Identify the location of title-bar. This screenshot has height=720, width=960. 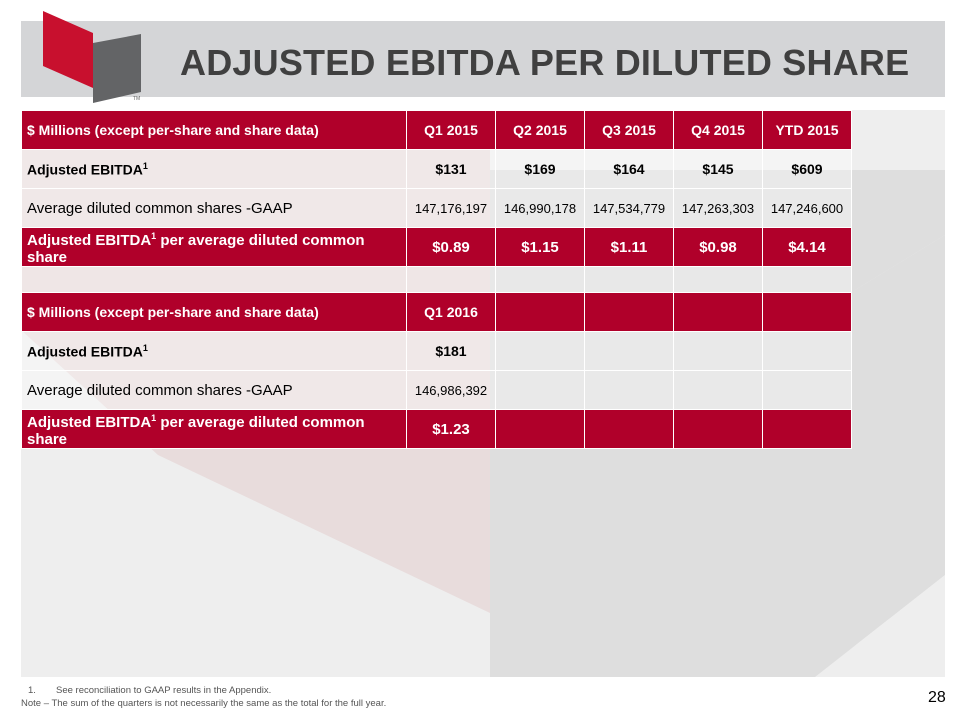
(483, 59).